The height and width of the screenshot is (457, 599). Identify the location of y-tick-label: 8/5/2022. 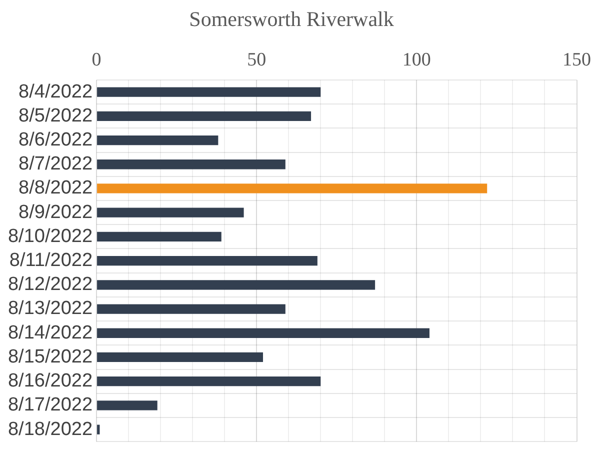
(55, 115).